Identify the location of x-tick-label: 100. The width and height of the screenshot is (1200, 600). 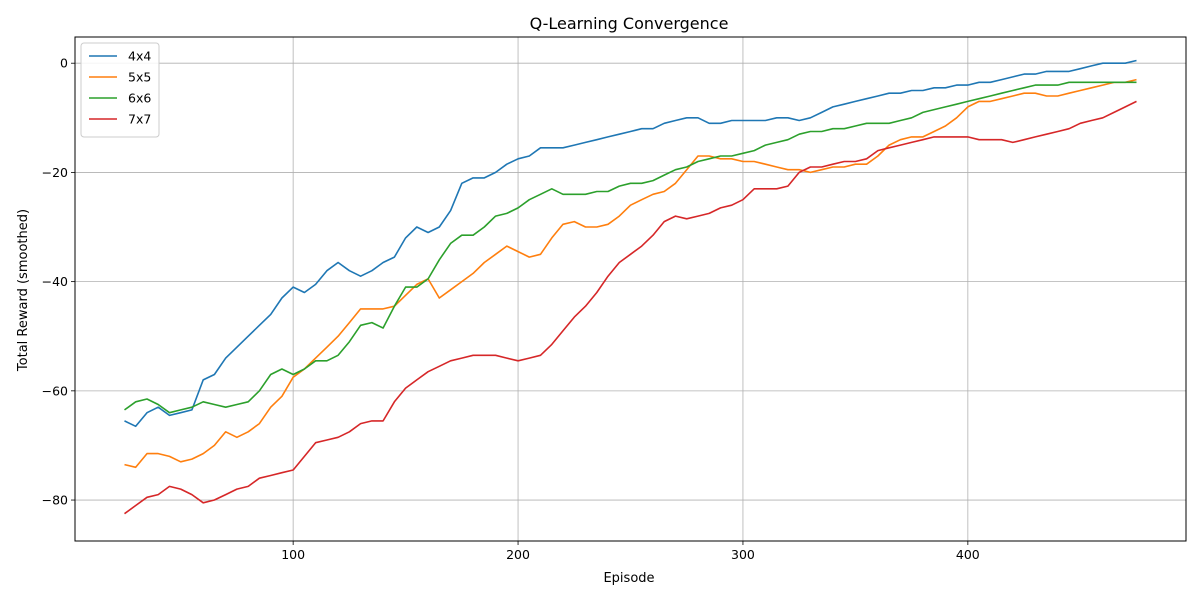
(293, 554).